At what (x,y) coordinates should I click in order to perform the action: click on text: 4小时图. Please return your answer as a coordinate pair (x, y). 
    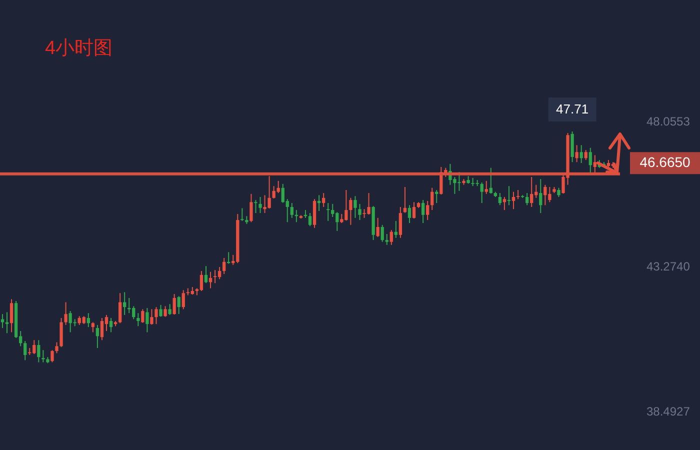
    Looking at the image, I should click on (79, 48).